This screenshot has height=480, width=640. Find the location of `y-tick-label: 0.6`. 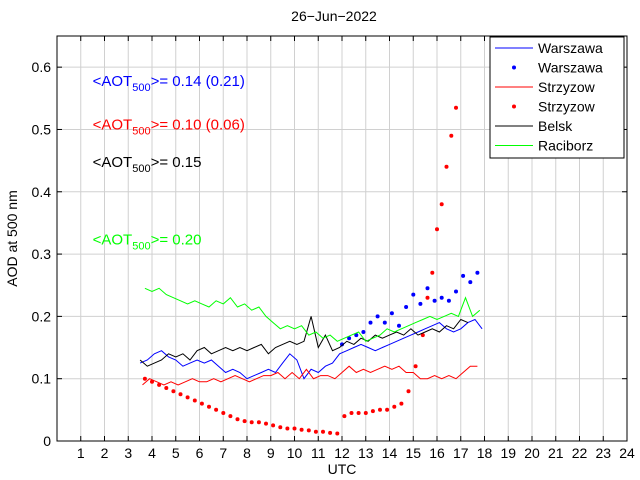

y-tick-label: 0.6 is located at coordinates (42, 67).